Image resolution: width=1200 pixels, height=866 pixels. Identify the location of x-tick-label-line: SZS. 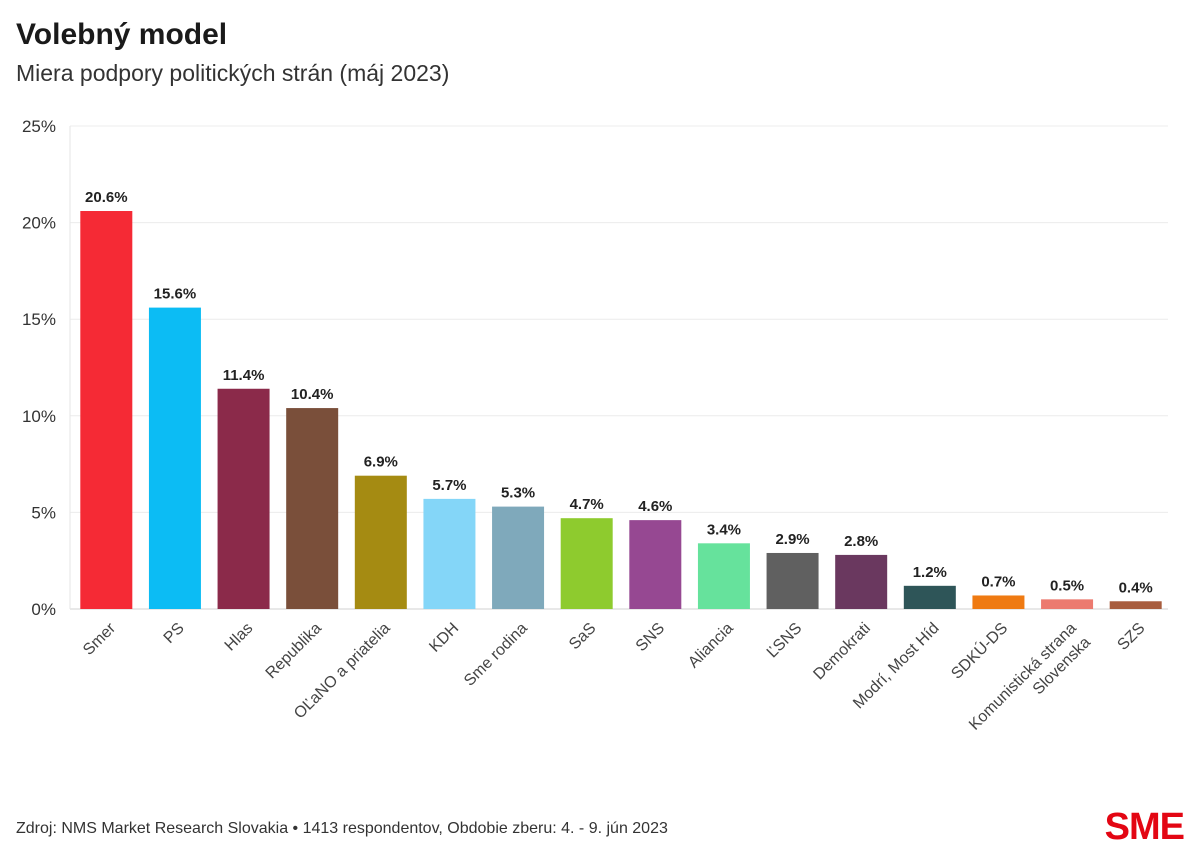
(1131, 637).